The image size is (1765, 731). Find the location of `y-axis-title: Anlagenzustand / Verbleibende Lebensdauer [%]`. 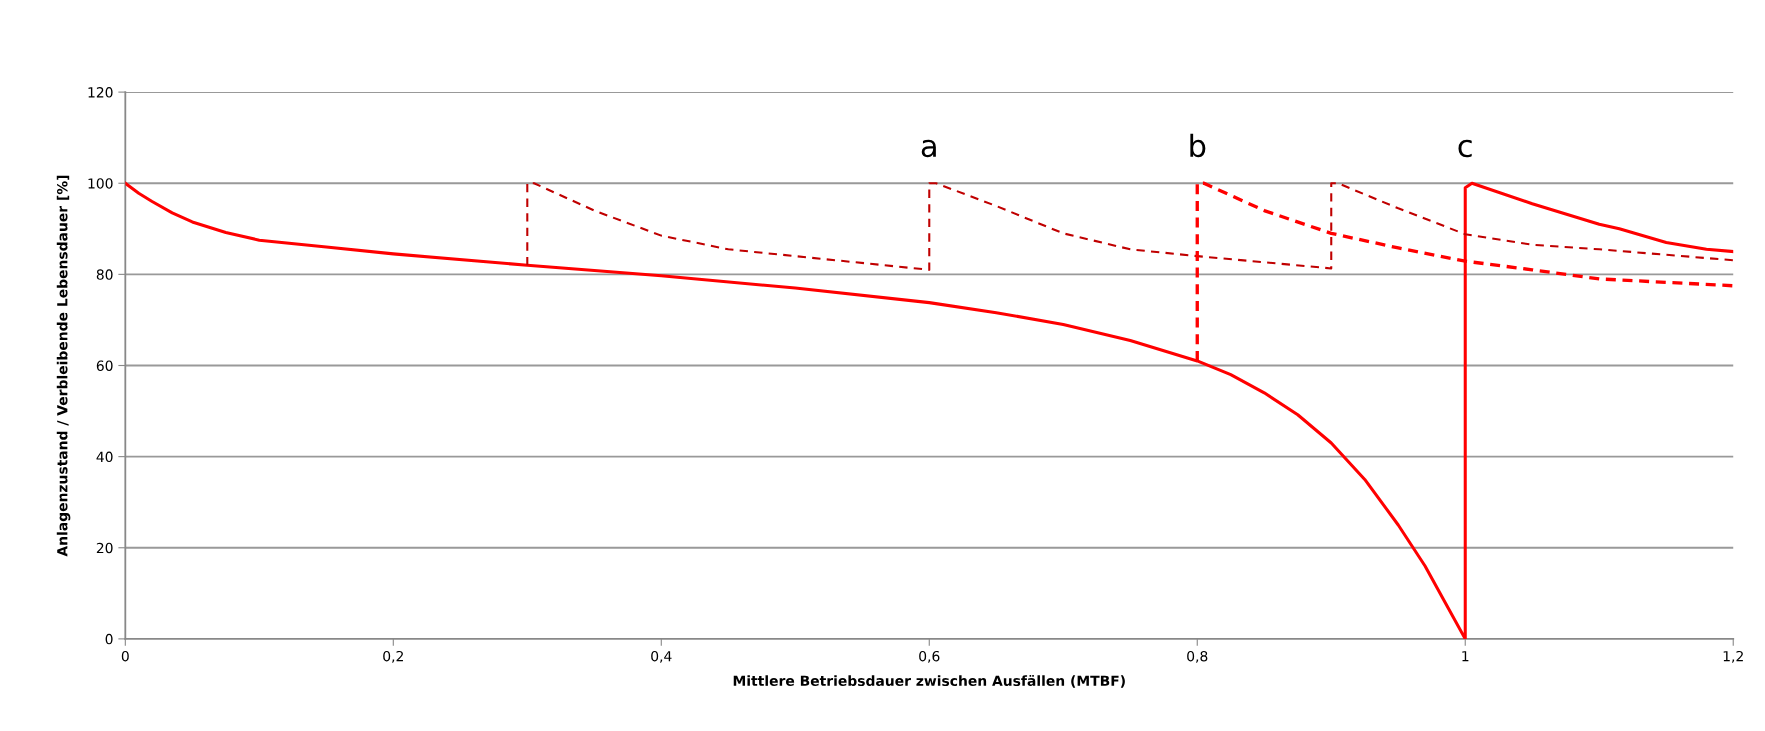

y-axis-title: Anlagenzustand / Verbleibende Lebensdauer [%] is located at coordinates (63, 366).